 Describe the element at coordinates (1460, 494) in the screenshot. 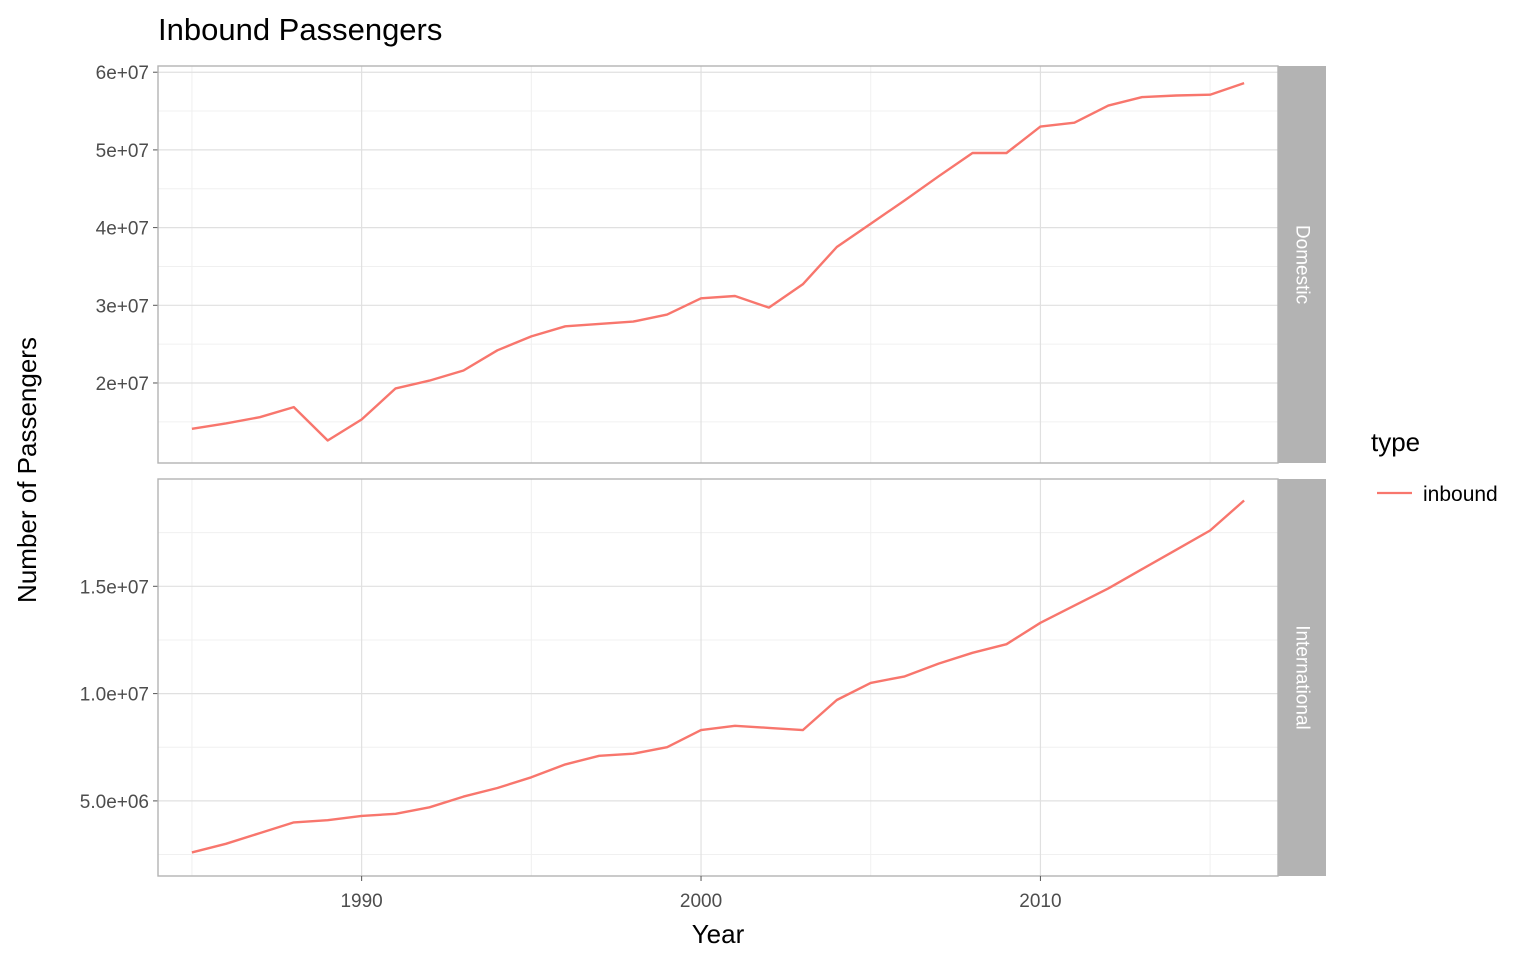

I see `legend-entry-label: inbound` at that location.